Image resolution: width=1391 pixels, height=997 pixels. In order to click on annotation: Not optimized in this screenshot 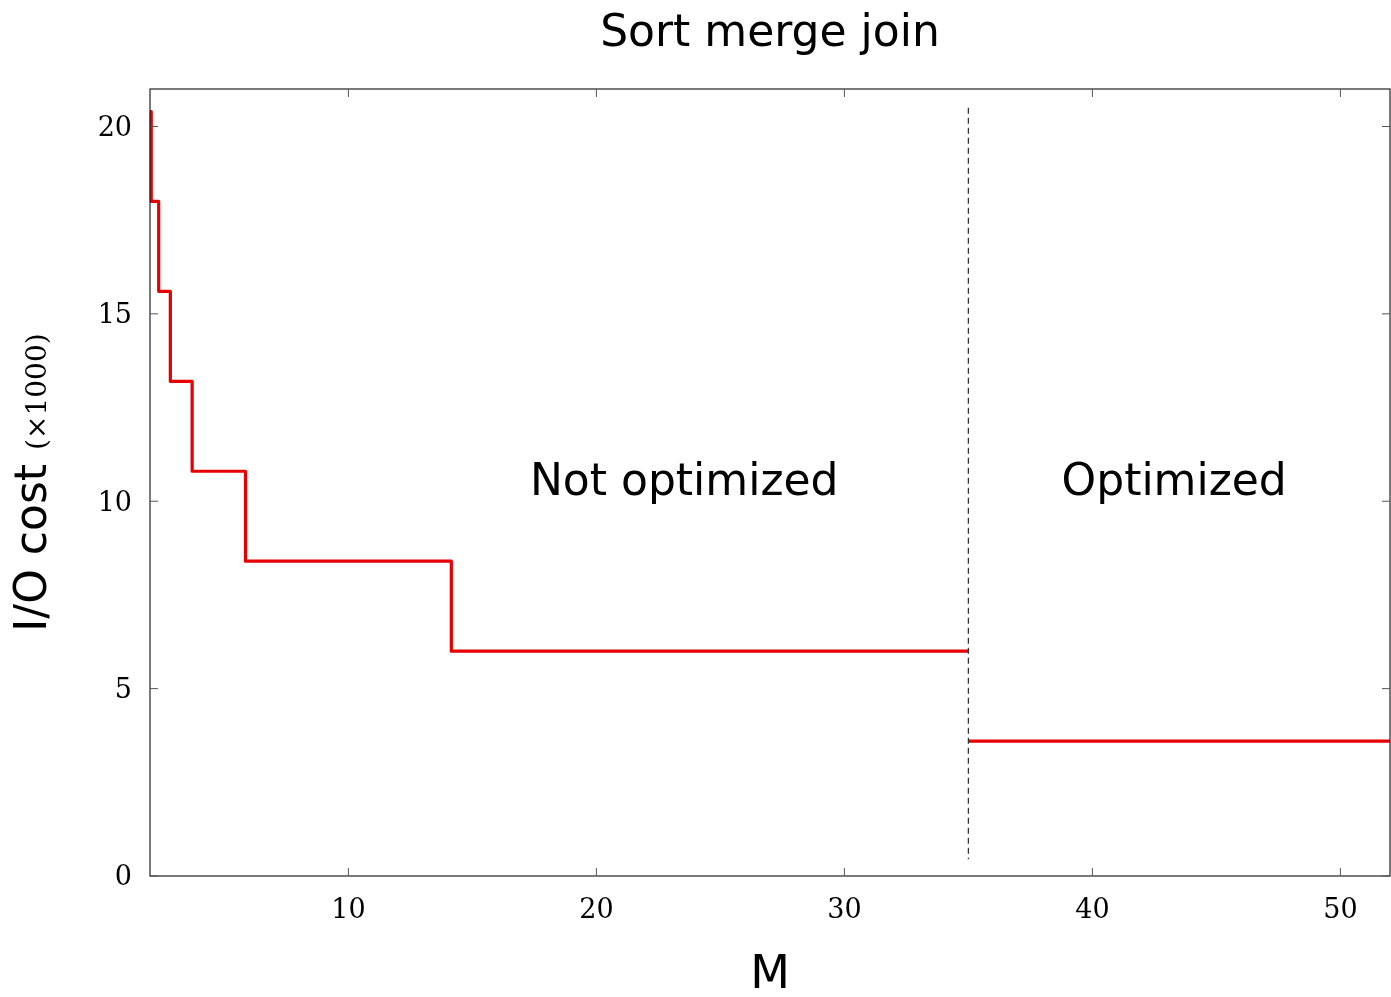, I will do `click(684, 480)`.